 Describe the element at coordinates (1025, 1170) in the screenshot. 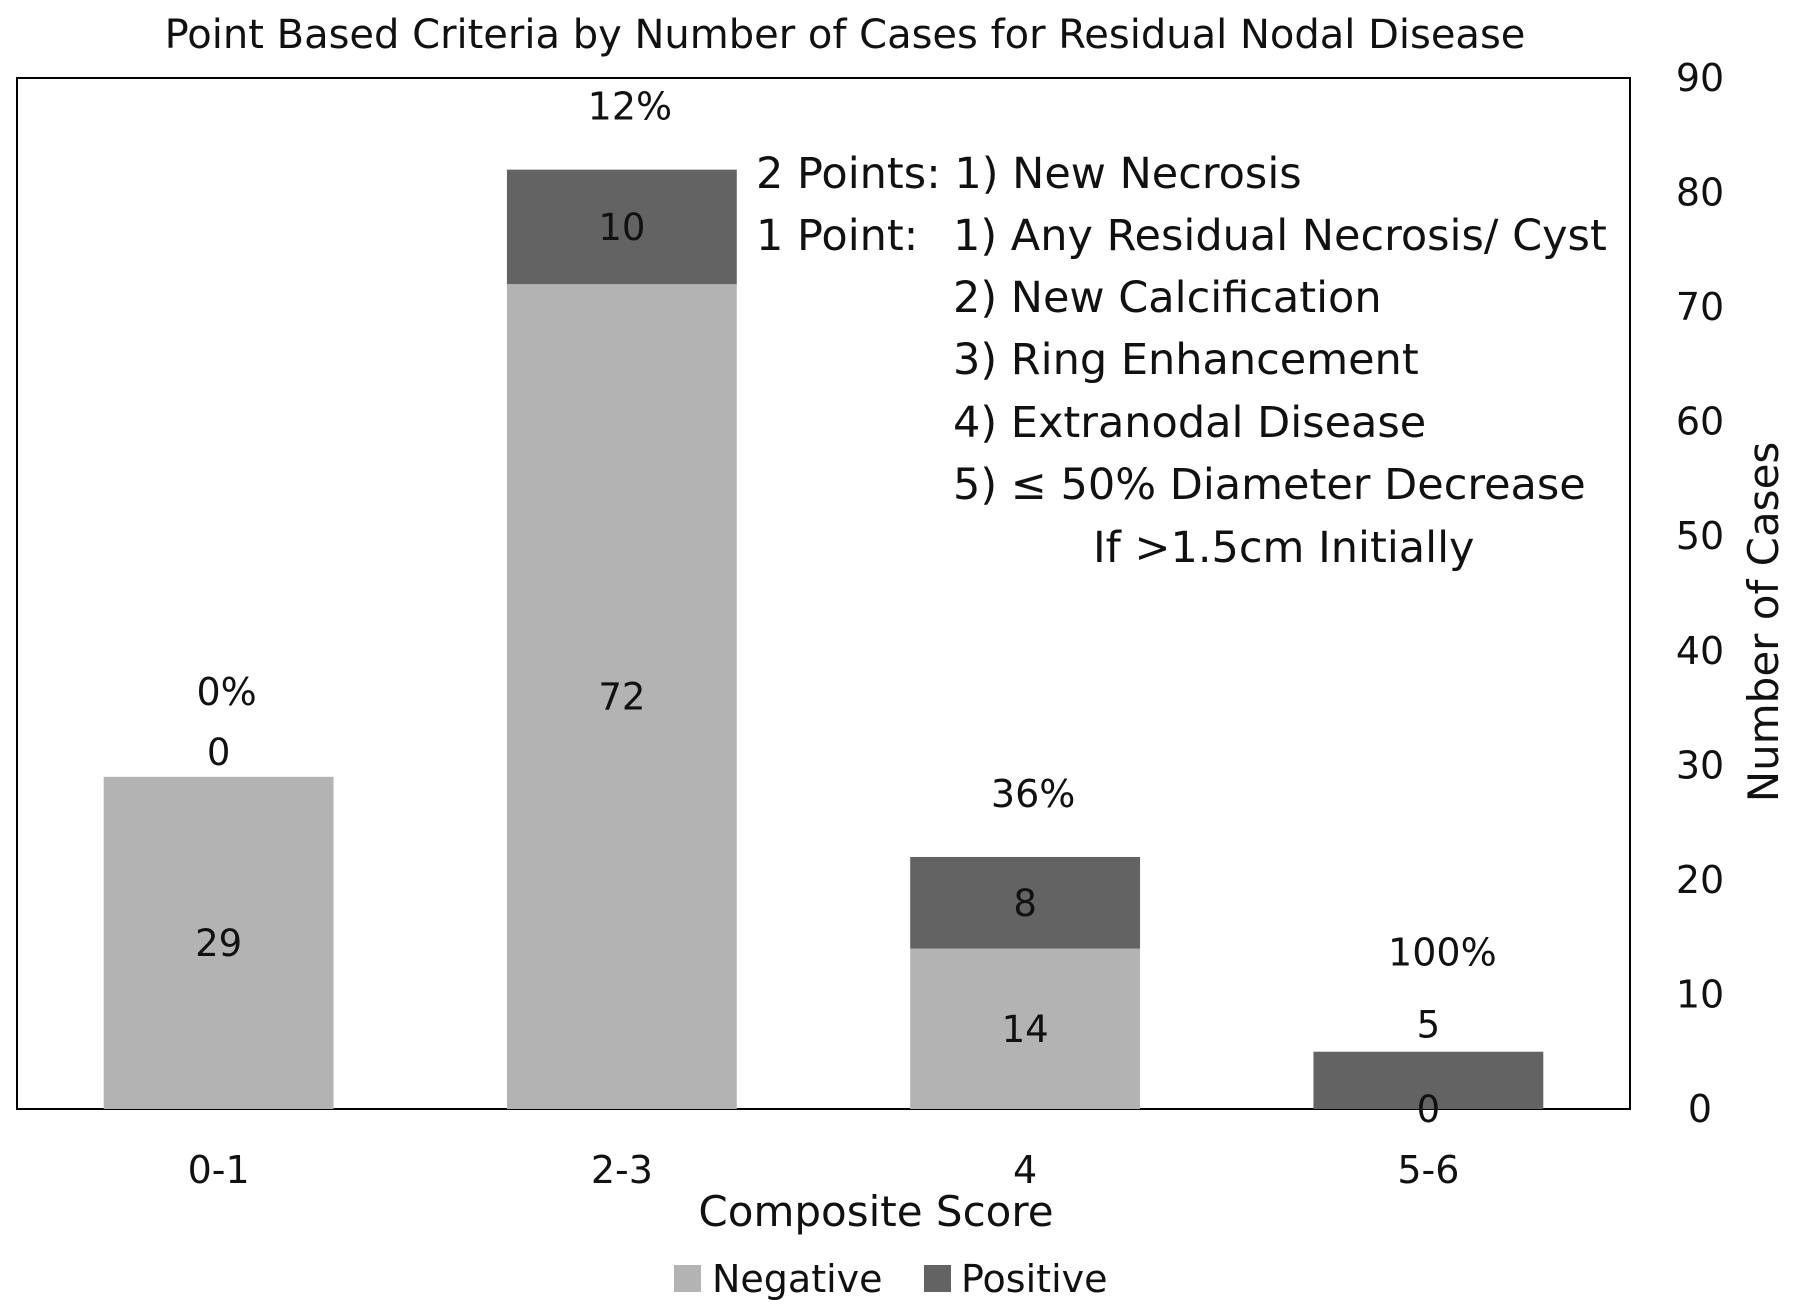

I see `x-tick-label: 4` at that location.